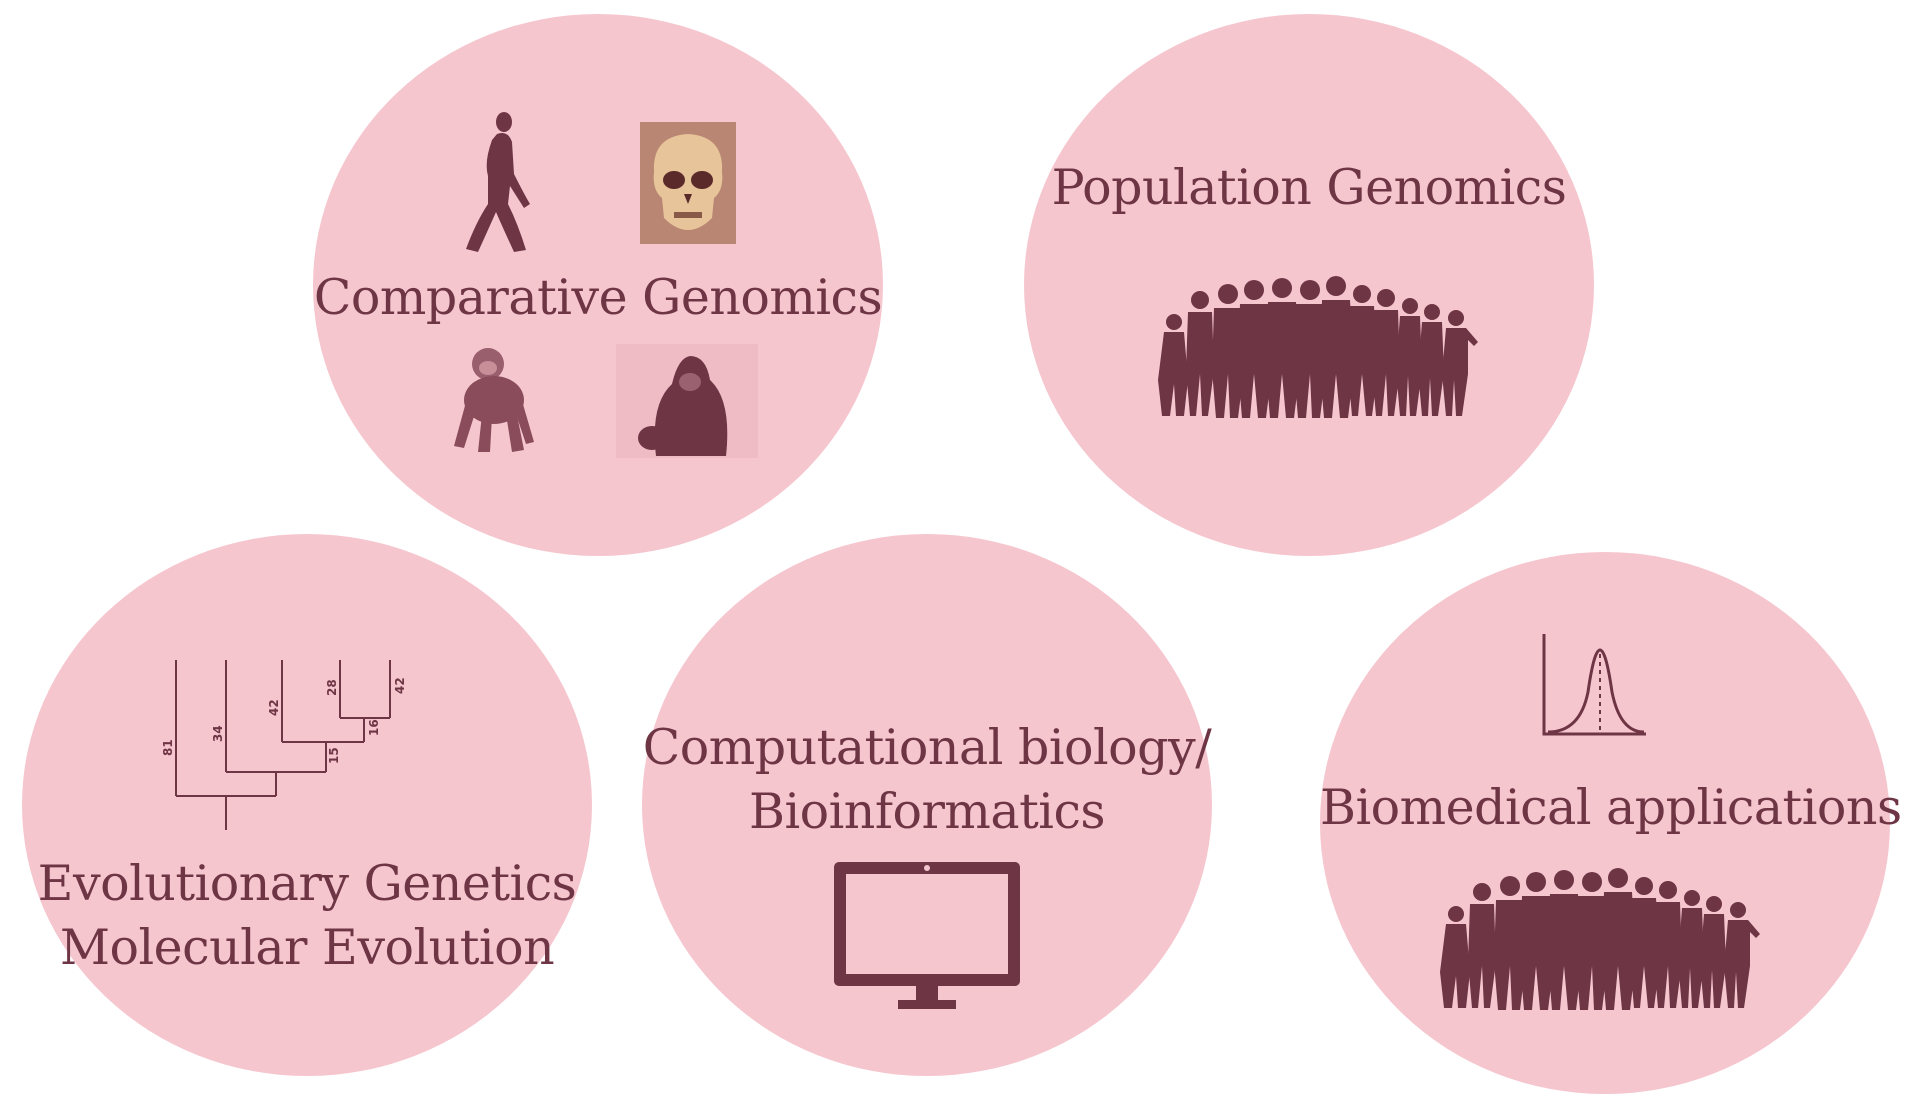  Describe the element at coordinates (1594, 685) in the screenshot. I see `normal-distribution-icon` at that location.